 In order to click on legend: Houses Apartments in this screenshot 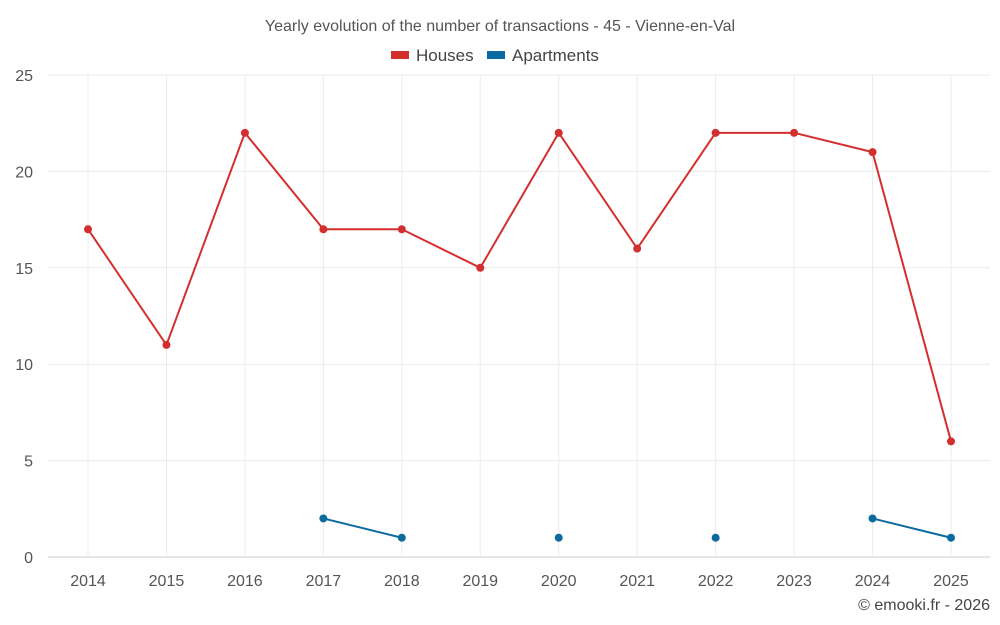, I will do `click(495, 55)`.